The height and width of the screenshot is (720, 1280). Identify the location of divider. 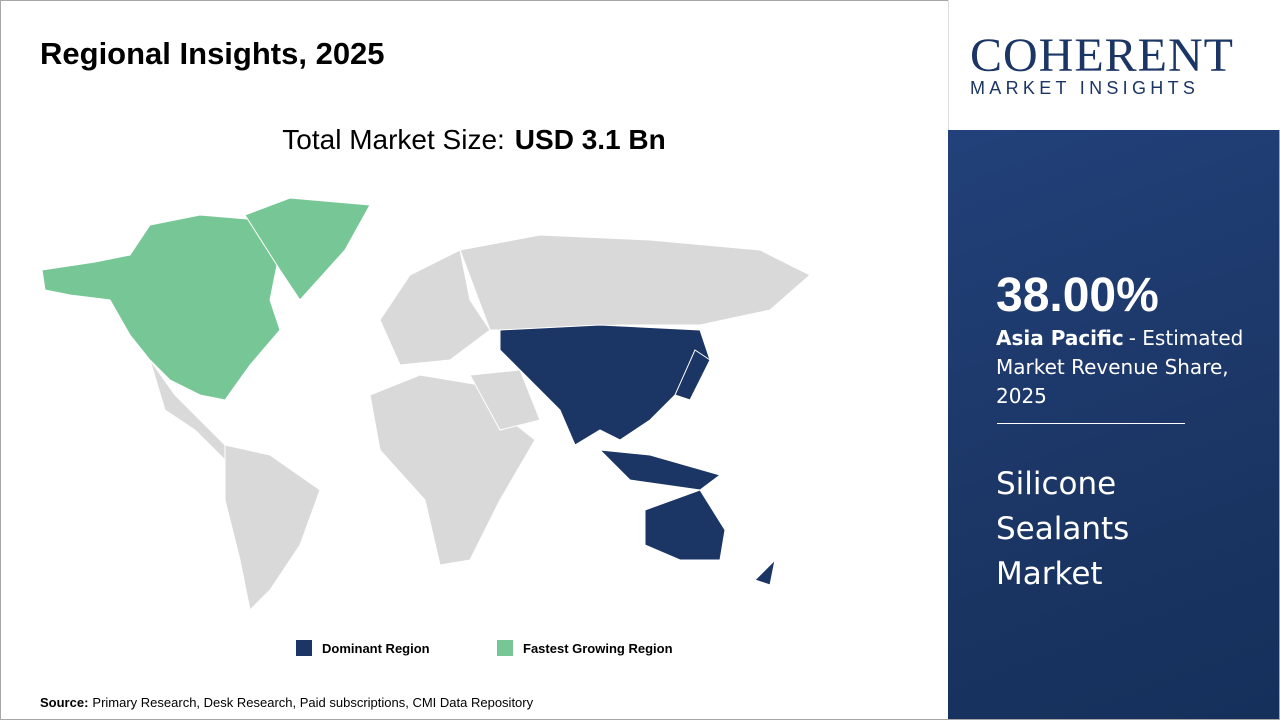
(1091, 423).